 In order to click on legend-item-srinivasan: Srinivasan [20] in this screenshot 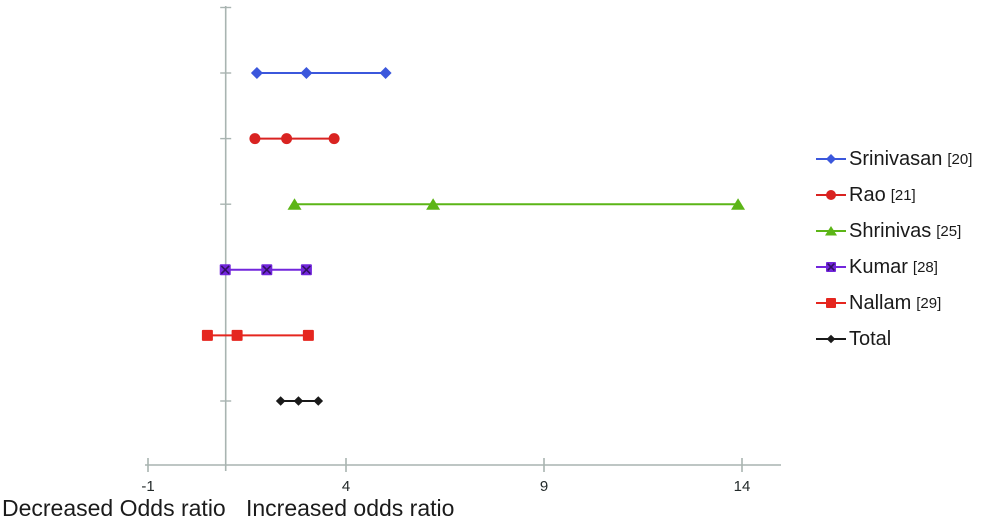, I will do `click(893, 159)`.